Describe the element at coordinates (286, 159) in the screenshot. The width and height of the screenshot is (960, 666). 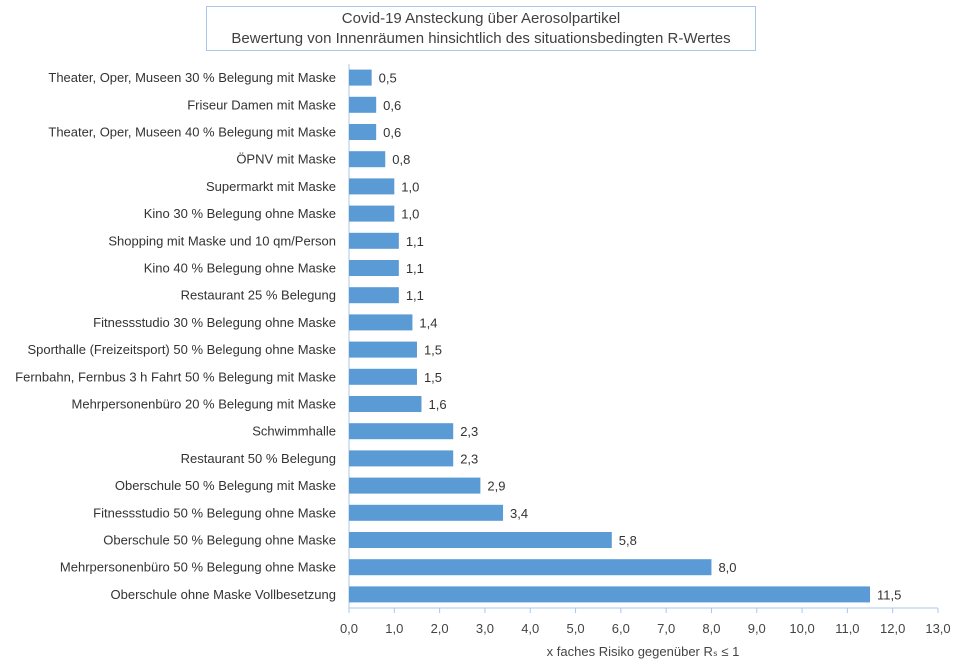
I see `category-label: ÖPNV mit Maske` at that location.